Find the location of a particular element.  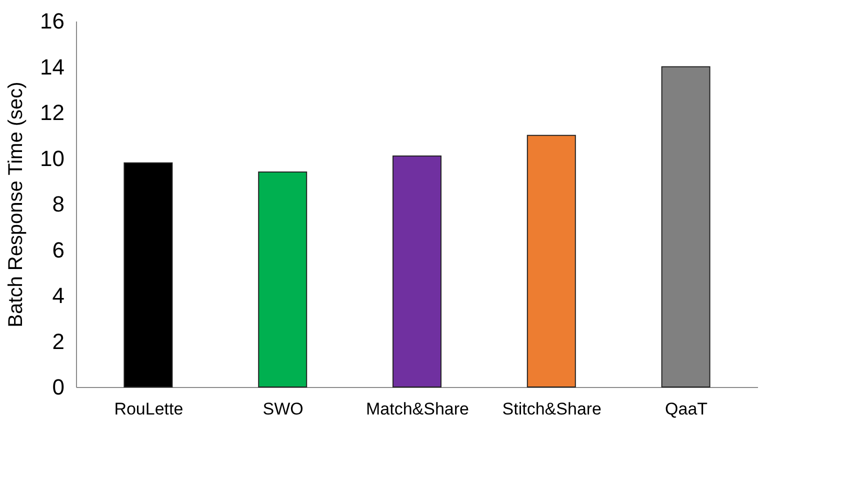

x-tick-label: SWO is located at coordinates (283, 409).